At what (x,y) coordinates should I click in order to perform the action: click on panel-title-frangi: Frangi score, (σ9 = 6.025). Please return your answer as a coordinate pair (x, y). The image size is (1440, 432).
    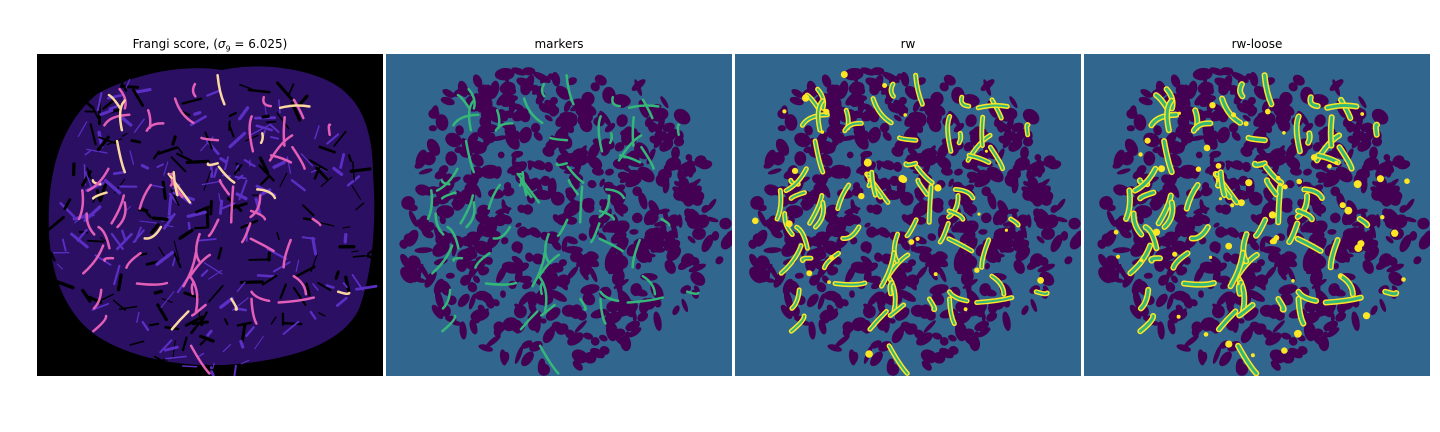
    Looking at the image, I should click on (210, 45).